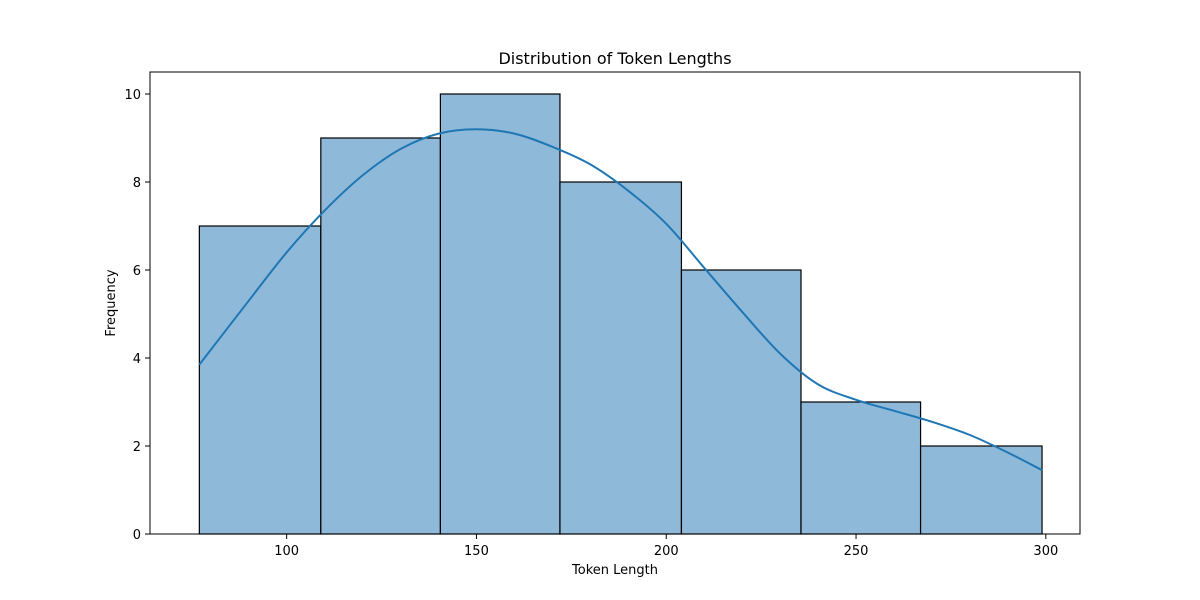  What do you see at coordinates (666, 551) in the screenshot?
I see `x-tick-label: 200` at bounding box center [666, 551].